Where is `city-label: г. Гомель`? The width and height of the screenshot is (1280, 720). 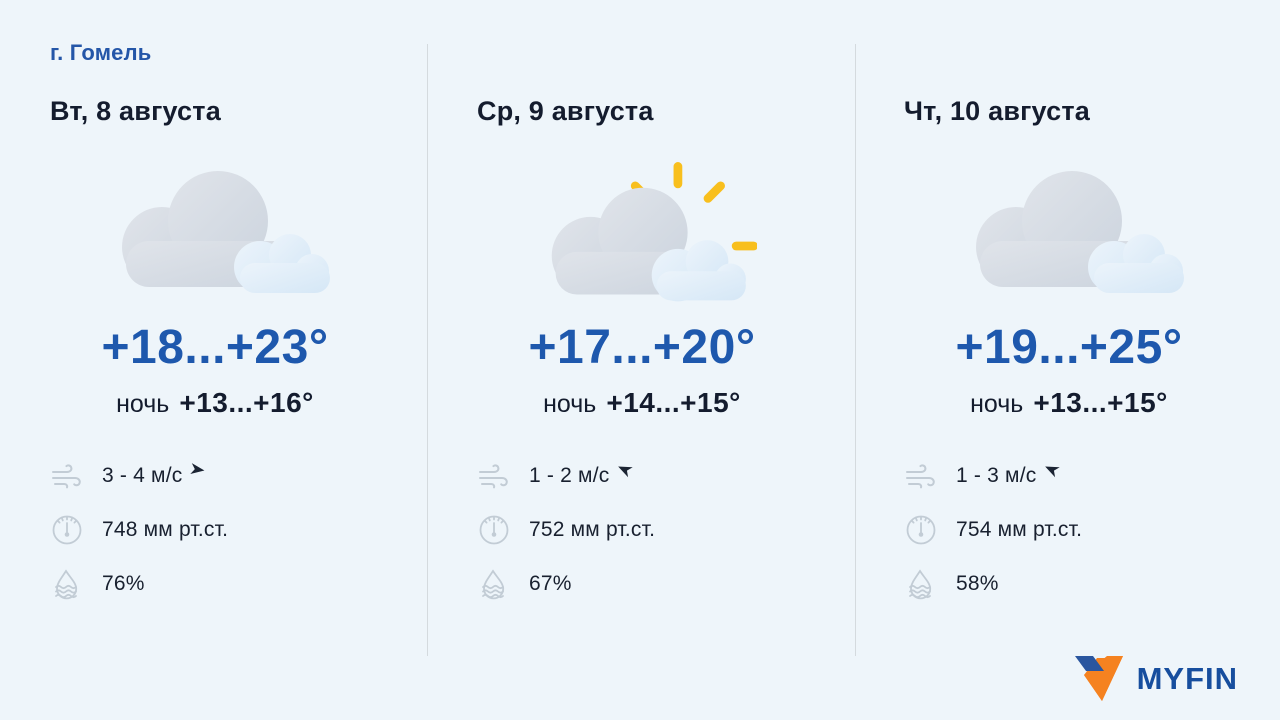
city-label: г. Гомель is located at coordinates (101, 52).